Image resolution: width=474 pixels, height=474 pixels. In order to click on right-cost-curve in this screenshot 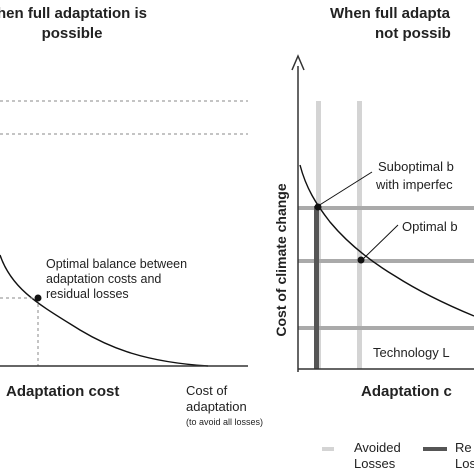, I will do `click(386, 240)`.